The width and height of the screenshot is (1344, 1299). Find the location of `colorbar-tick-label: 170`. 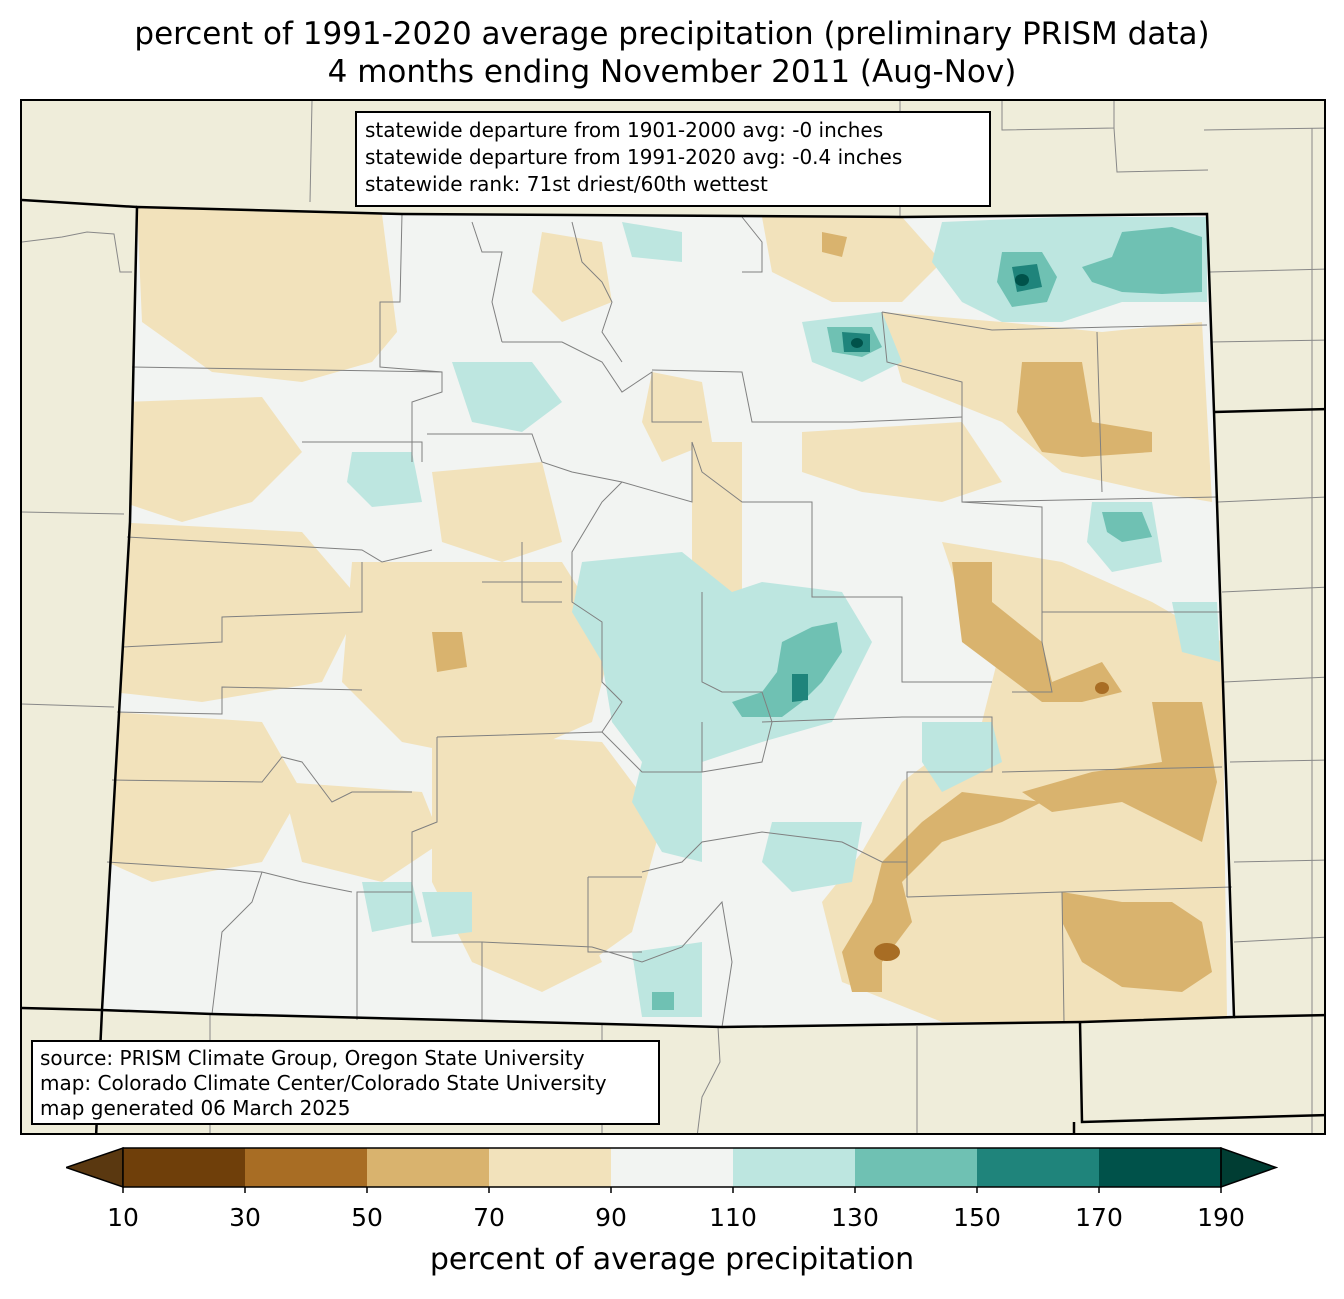

colorbar-tick-label: 170 is located at coordinates (1099, 1217).